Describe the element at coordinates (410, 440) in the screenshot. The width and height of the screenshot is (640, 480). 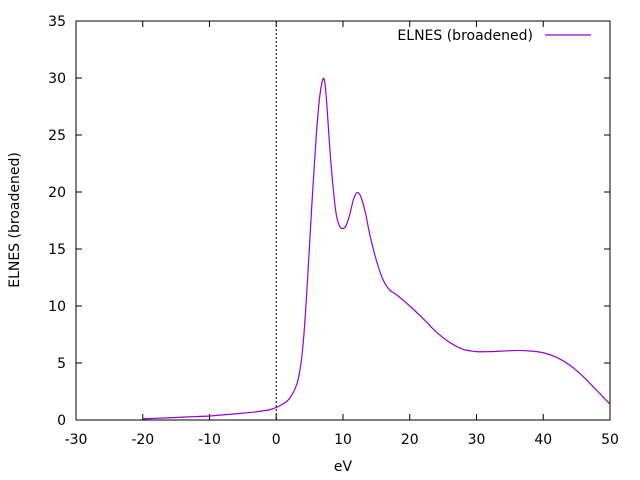
I see `x-tick-label: 20` at that location.